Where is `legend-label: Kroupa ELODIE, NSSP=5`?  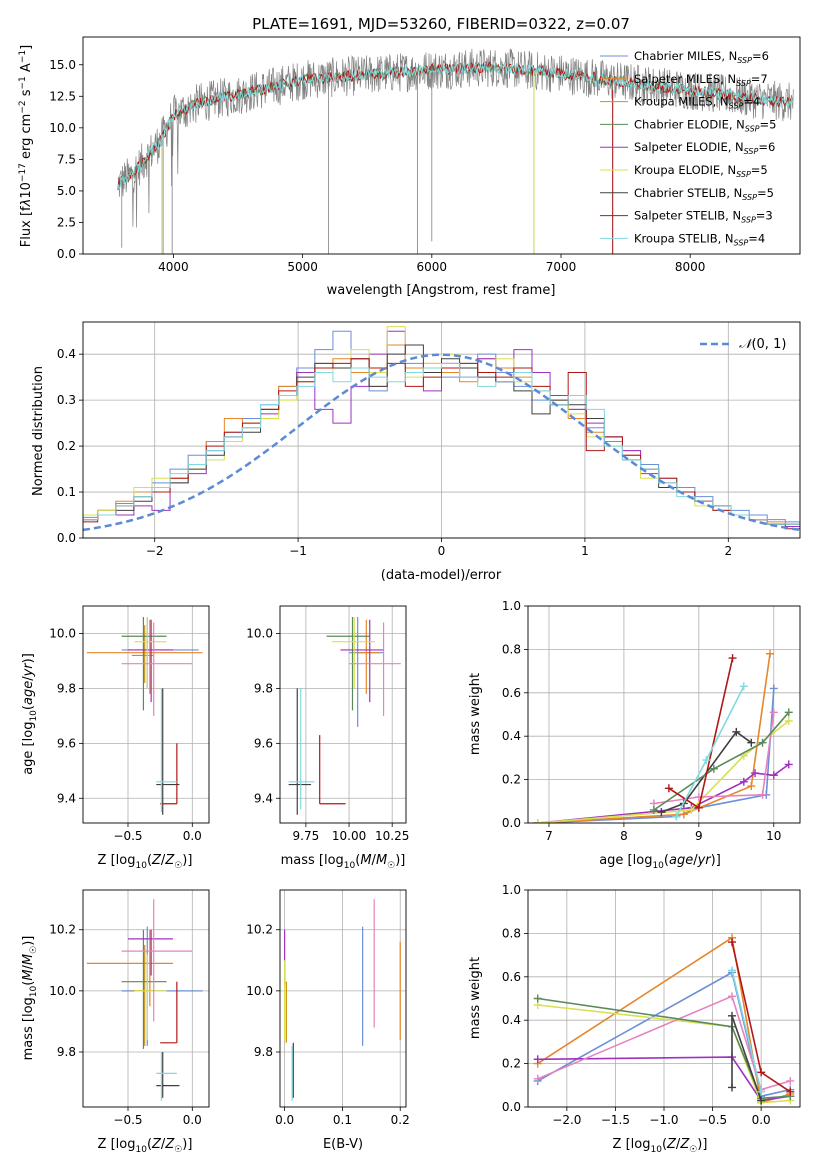
legend-label: Kroupa ELODIE, NSSP=5 is located at coordinates (701, 171).